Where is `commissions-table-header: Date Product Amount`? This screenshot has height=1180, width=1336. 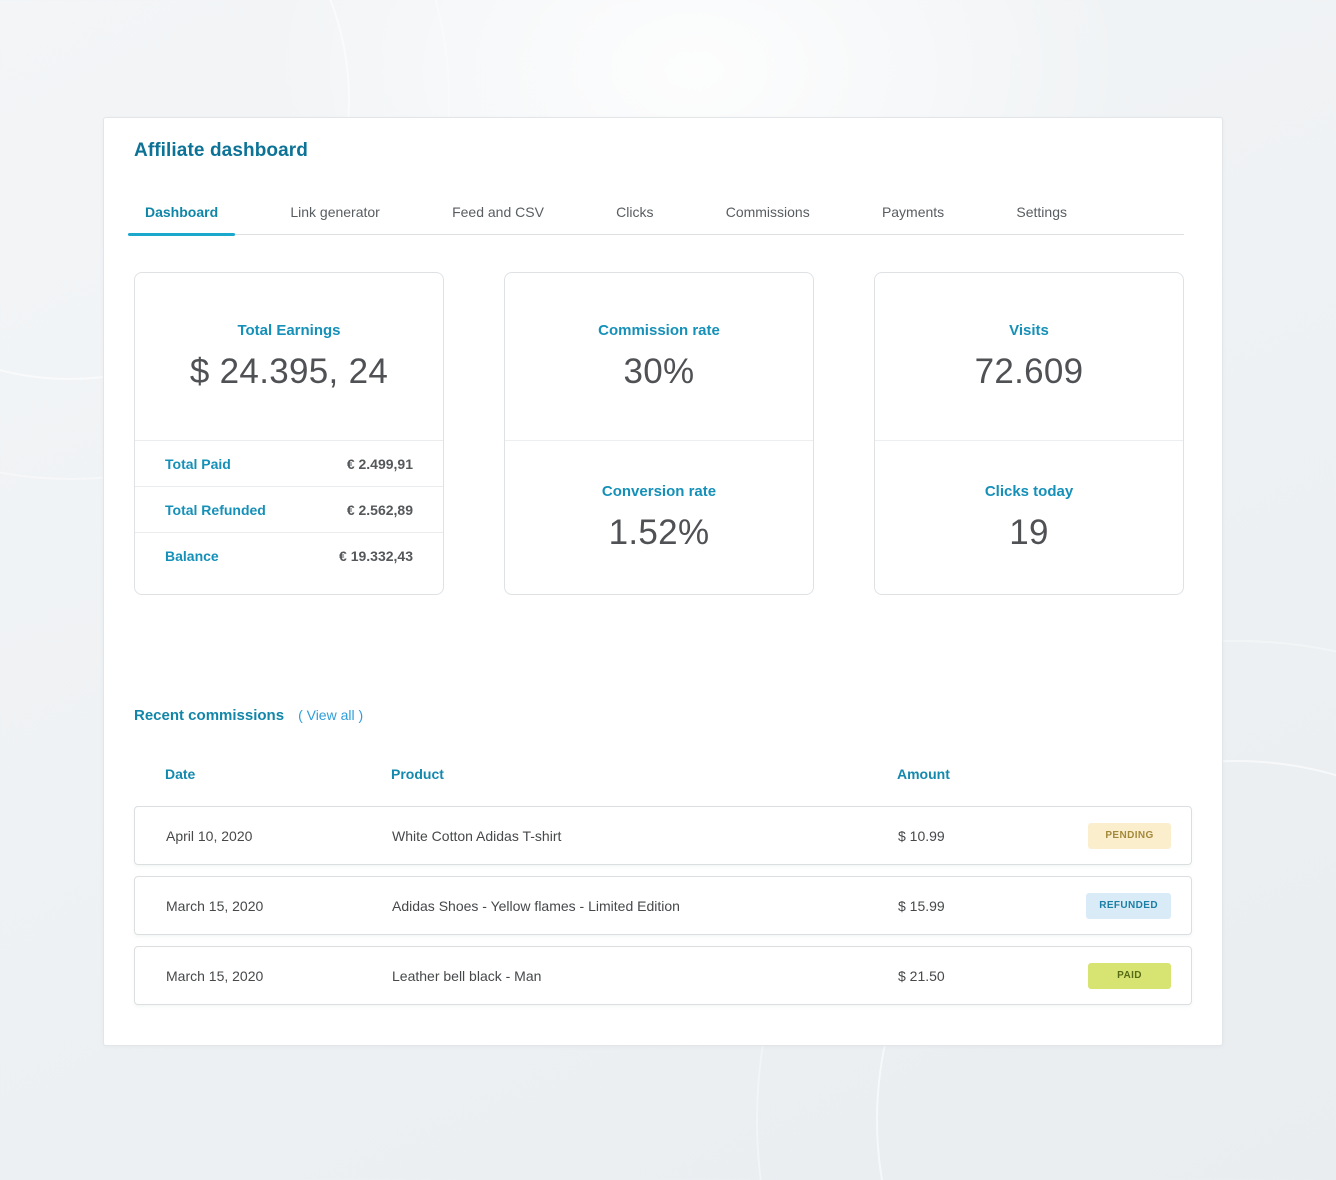
commissions-table-header: Date Product Amount is located at coordinates (663, 774).